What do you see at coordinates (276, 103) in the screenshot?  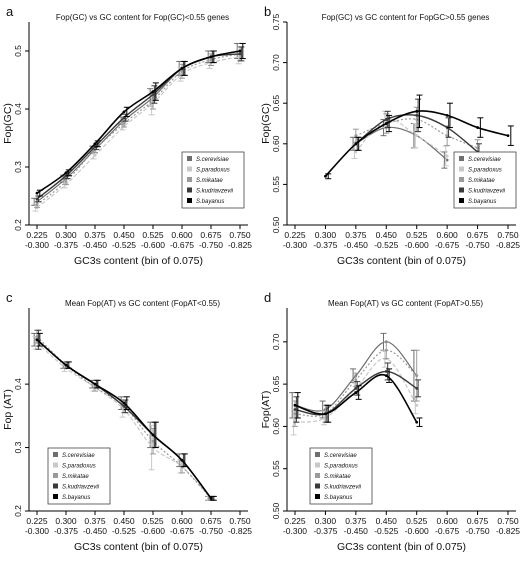 I see `y-tick-label: 0.65` at bounding box center [276, 103].